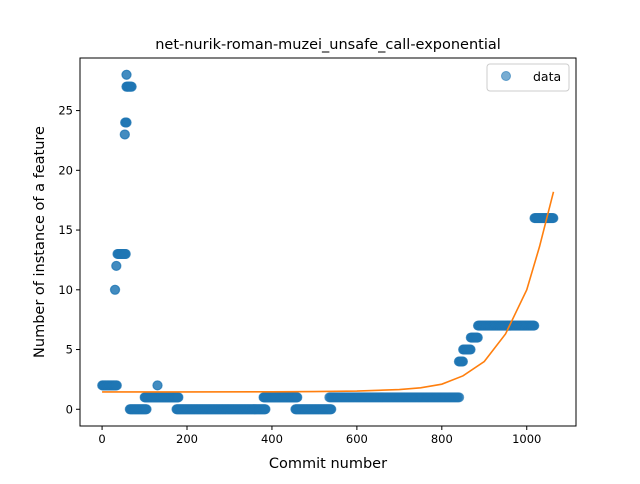 The width and height of the screenshot is (640, 484). What do you see at coordinates (69, 260) in the screenshot?
I see `y-axis: 0 5 10 15 20 25` at bounding box center [69, 260].